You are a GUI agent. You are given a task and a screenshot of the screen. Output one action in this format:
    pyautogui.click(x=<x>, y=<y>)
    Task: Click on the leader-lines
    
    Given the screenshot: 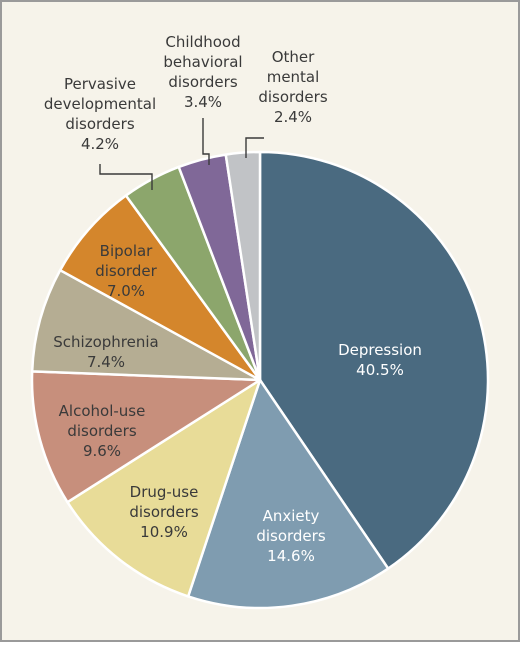 What is the action you would take?
    pyautogui.click(x=181, y=154)
    